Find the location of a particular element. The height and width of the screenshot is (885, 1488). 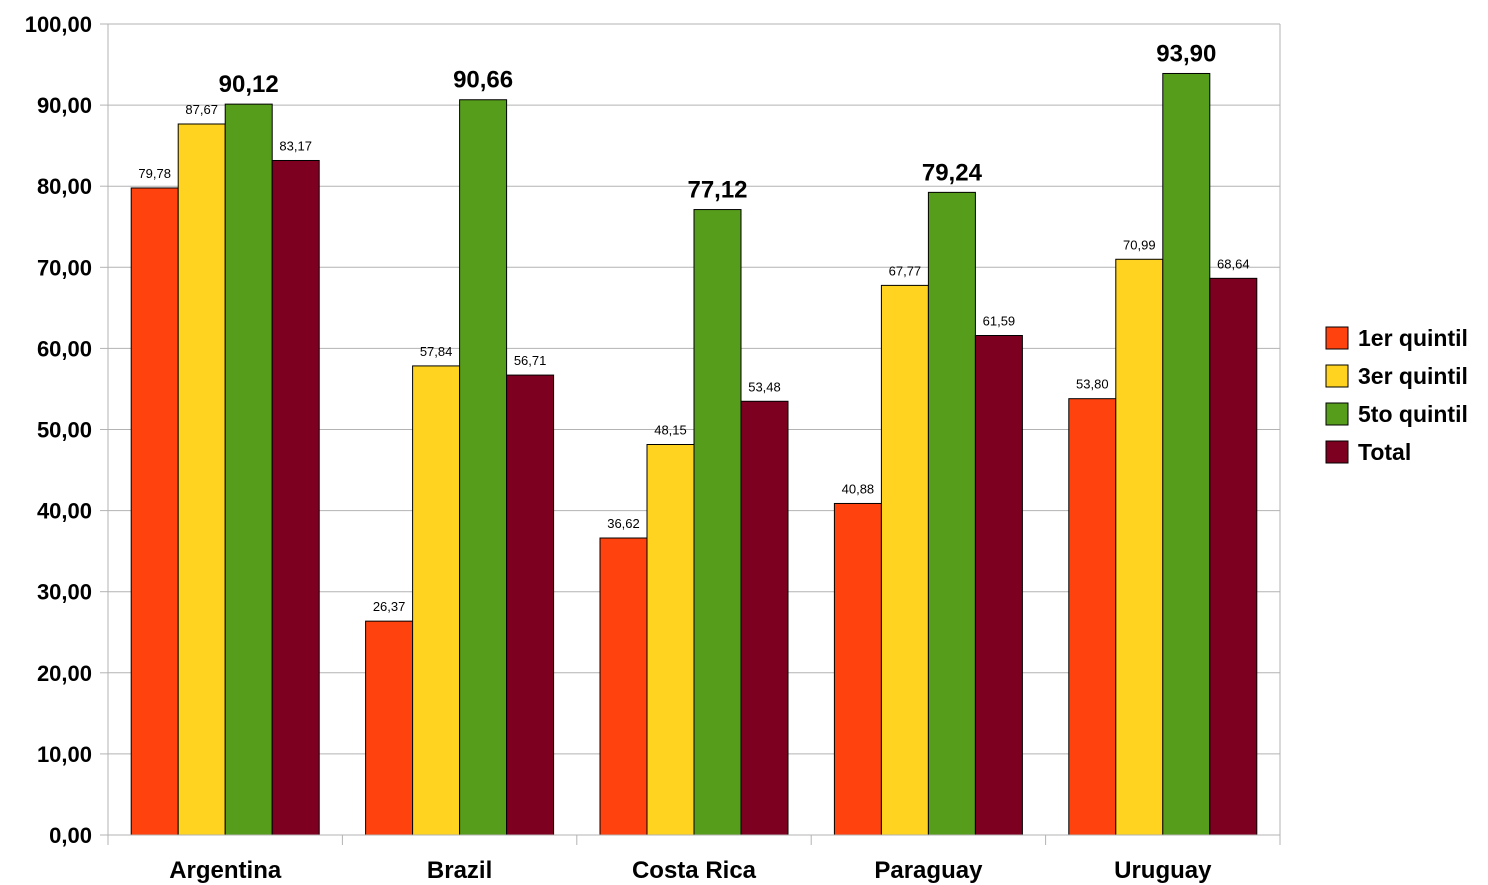

y-tick-label: 80,00 is located at coordinates (64, 186).